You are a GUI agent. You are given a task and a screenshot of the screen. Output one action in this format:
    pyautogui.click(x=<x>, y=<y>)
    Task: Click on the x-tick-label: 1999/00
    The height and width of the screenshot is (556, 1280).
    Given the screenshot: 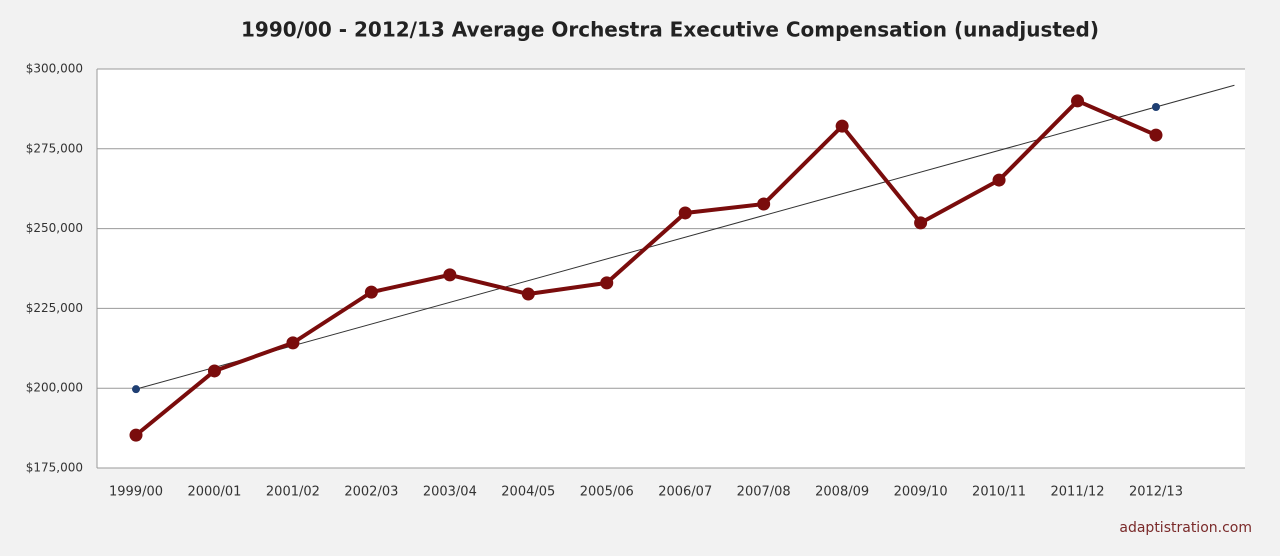 What is the action you would take?
    pyautogui.click(x=136, y=492)
    